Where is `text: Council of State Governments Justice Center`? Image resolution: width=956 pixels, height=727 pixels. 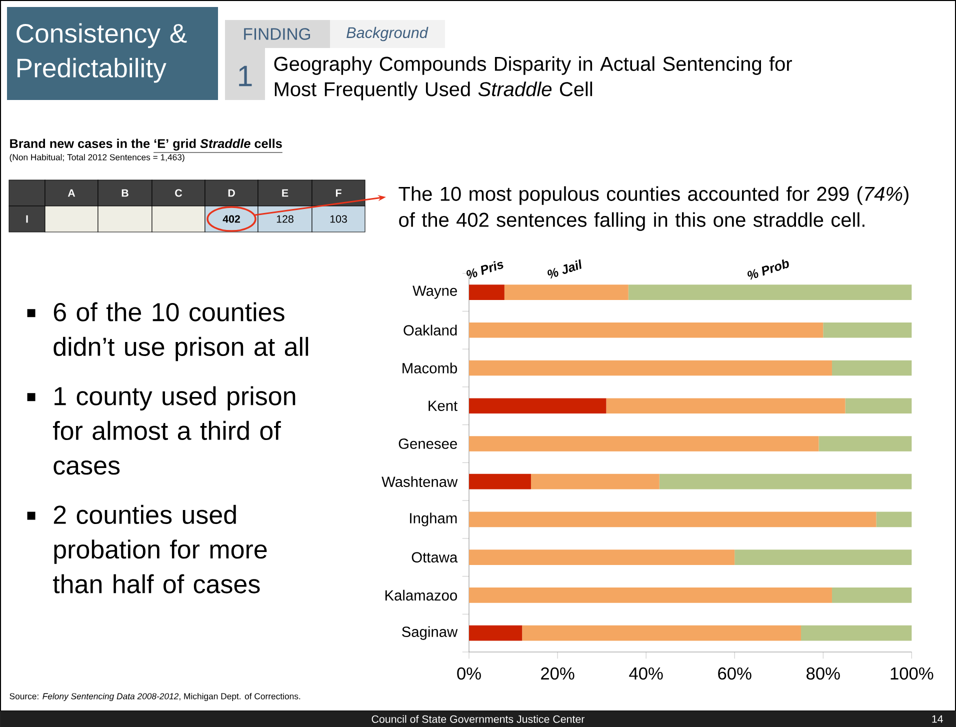
text: Council of State Governments Justice Center is located at coordinates (478, 719).